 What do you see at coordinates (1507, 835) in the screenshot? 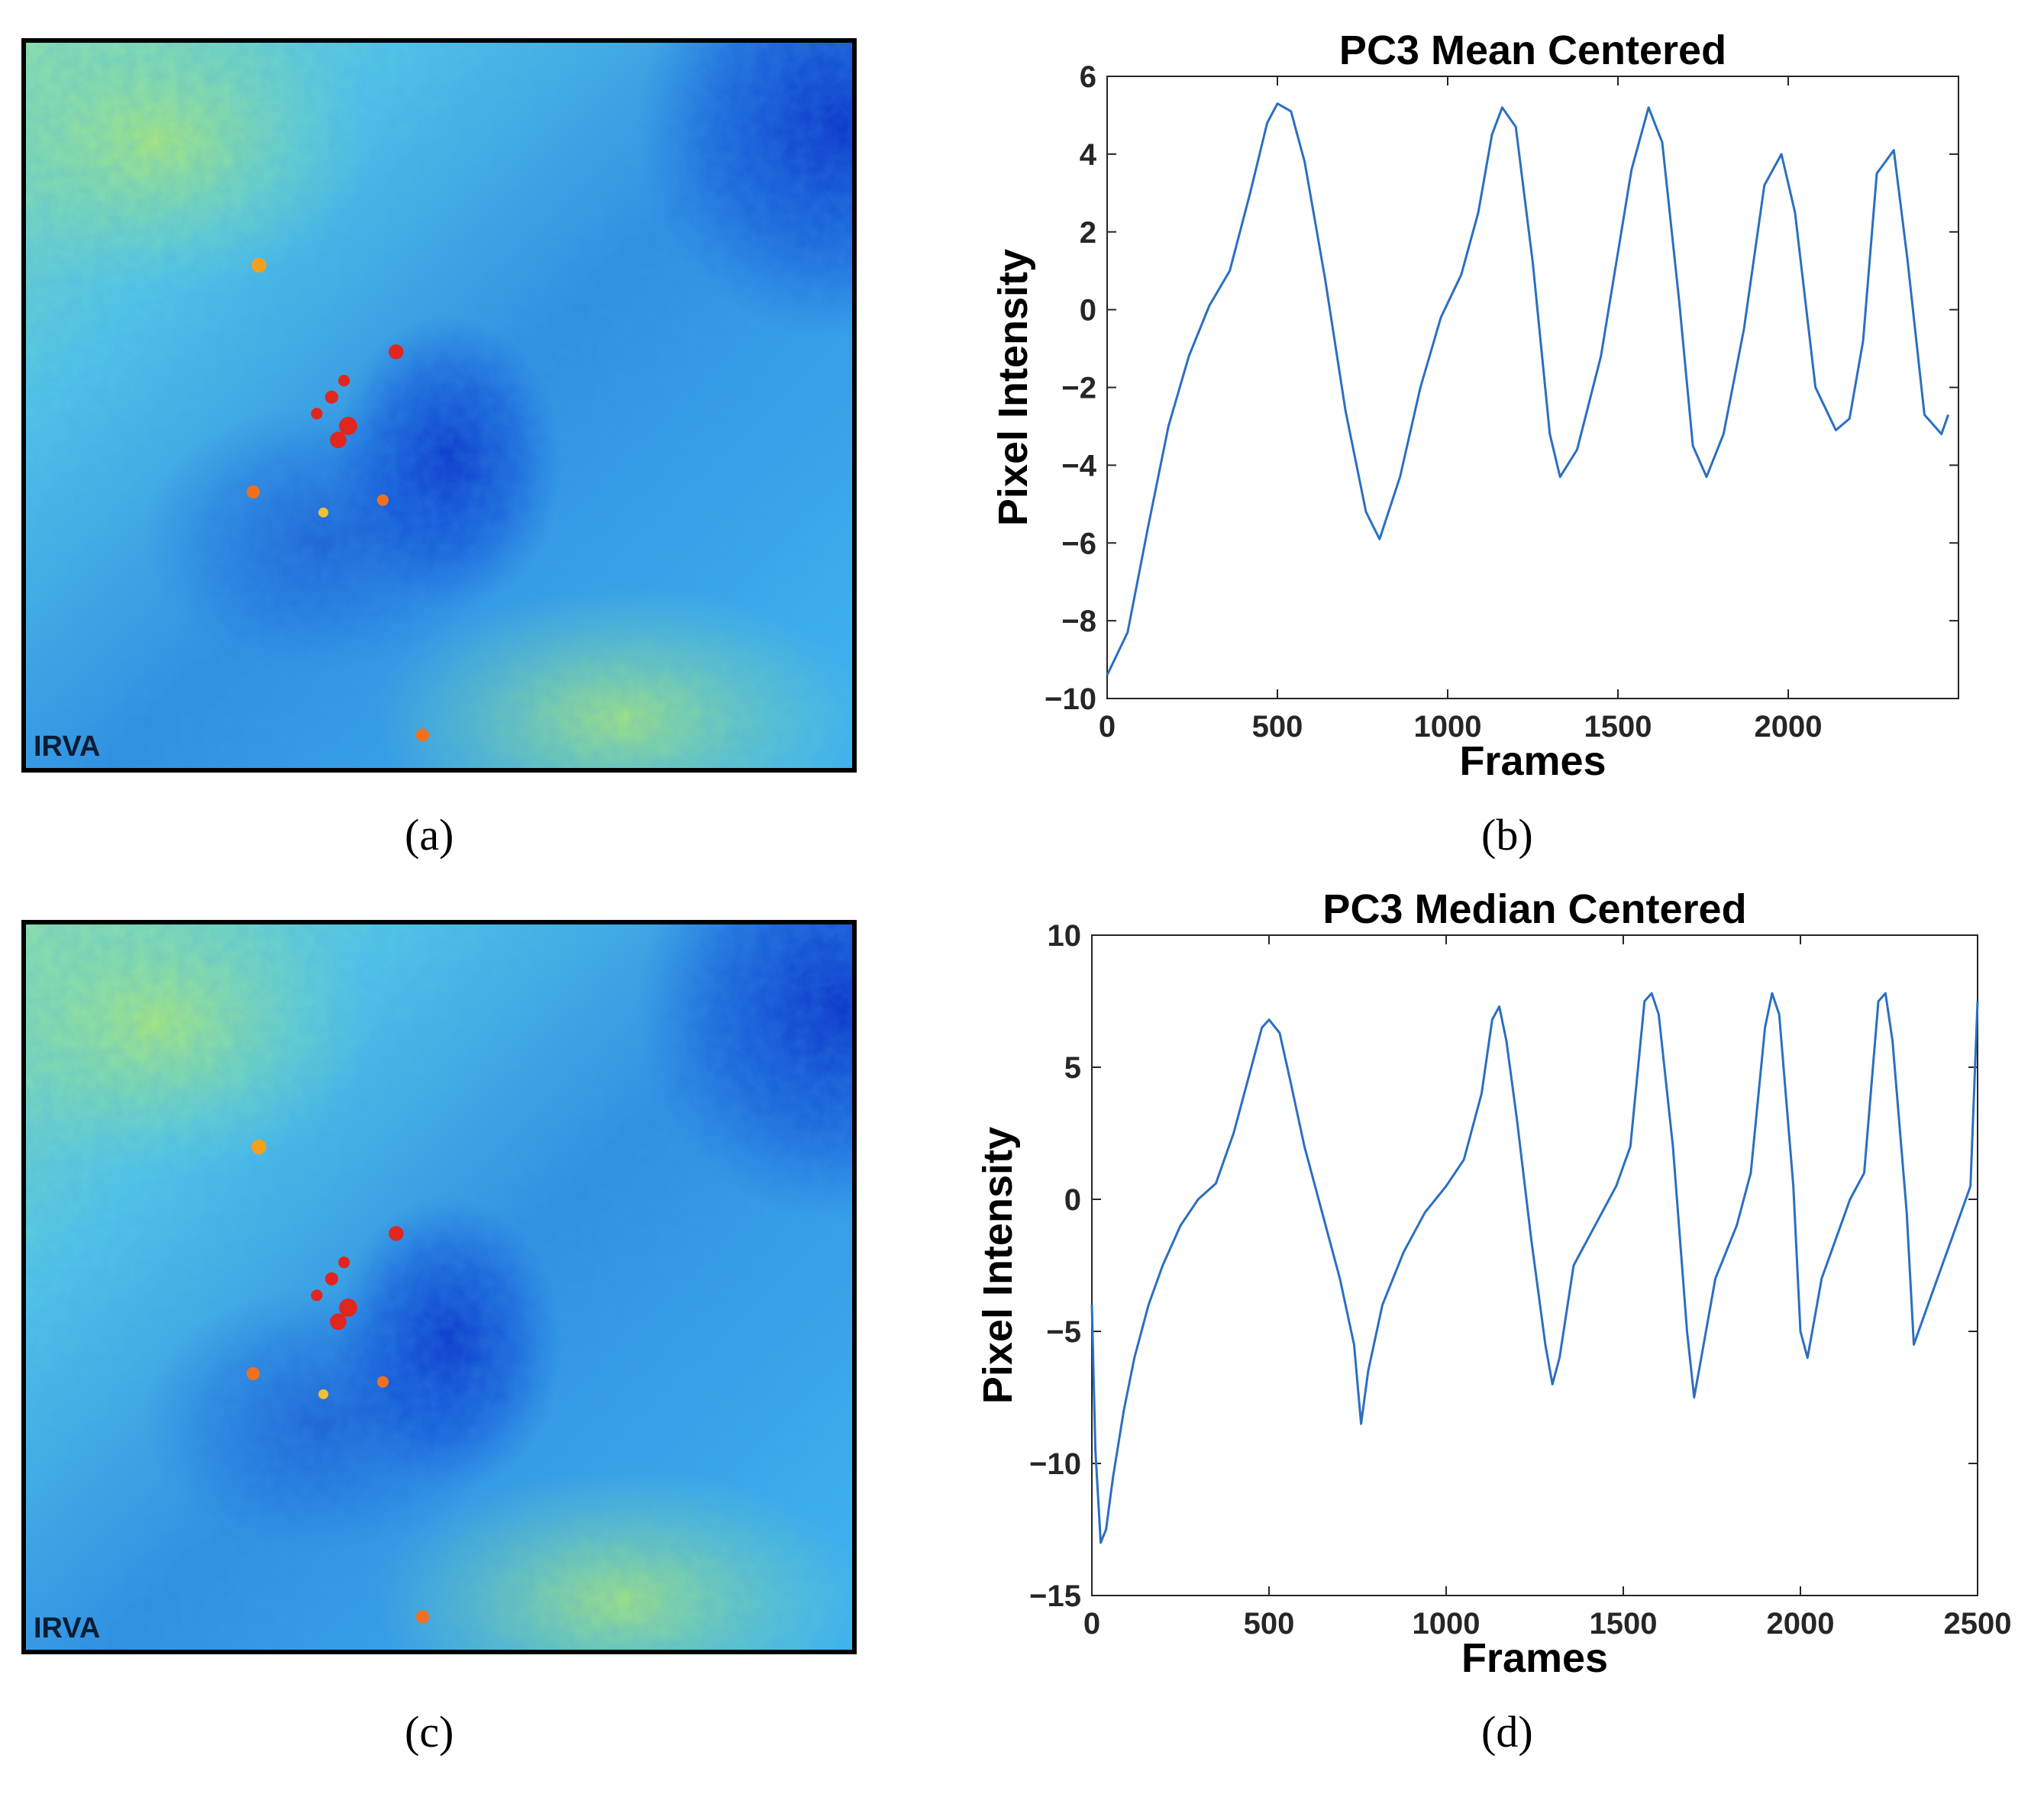
I see `panel-label-b: (b)` at bounding box center [1507, 835].